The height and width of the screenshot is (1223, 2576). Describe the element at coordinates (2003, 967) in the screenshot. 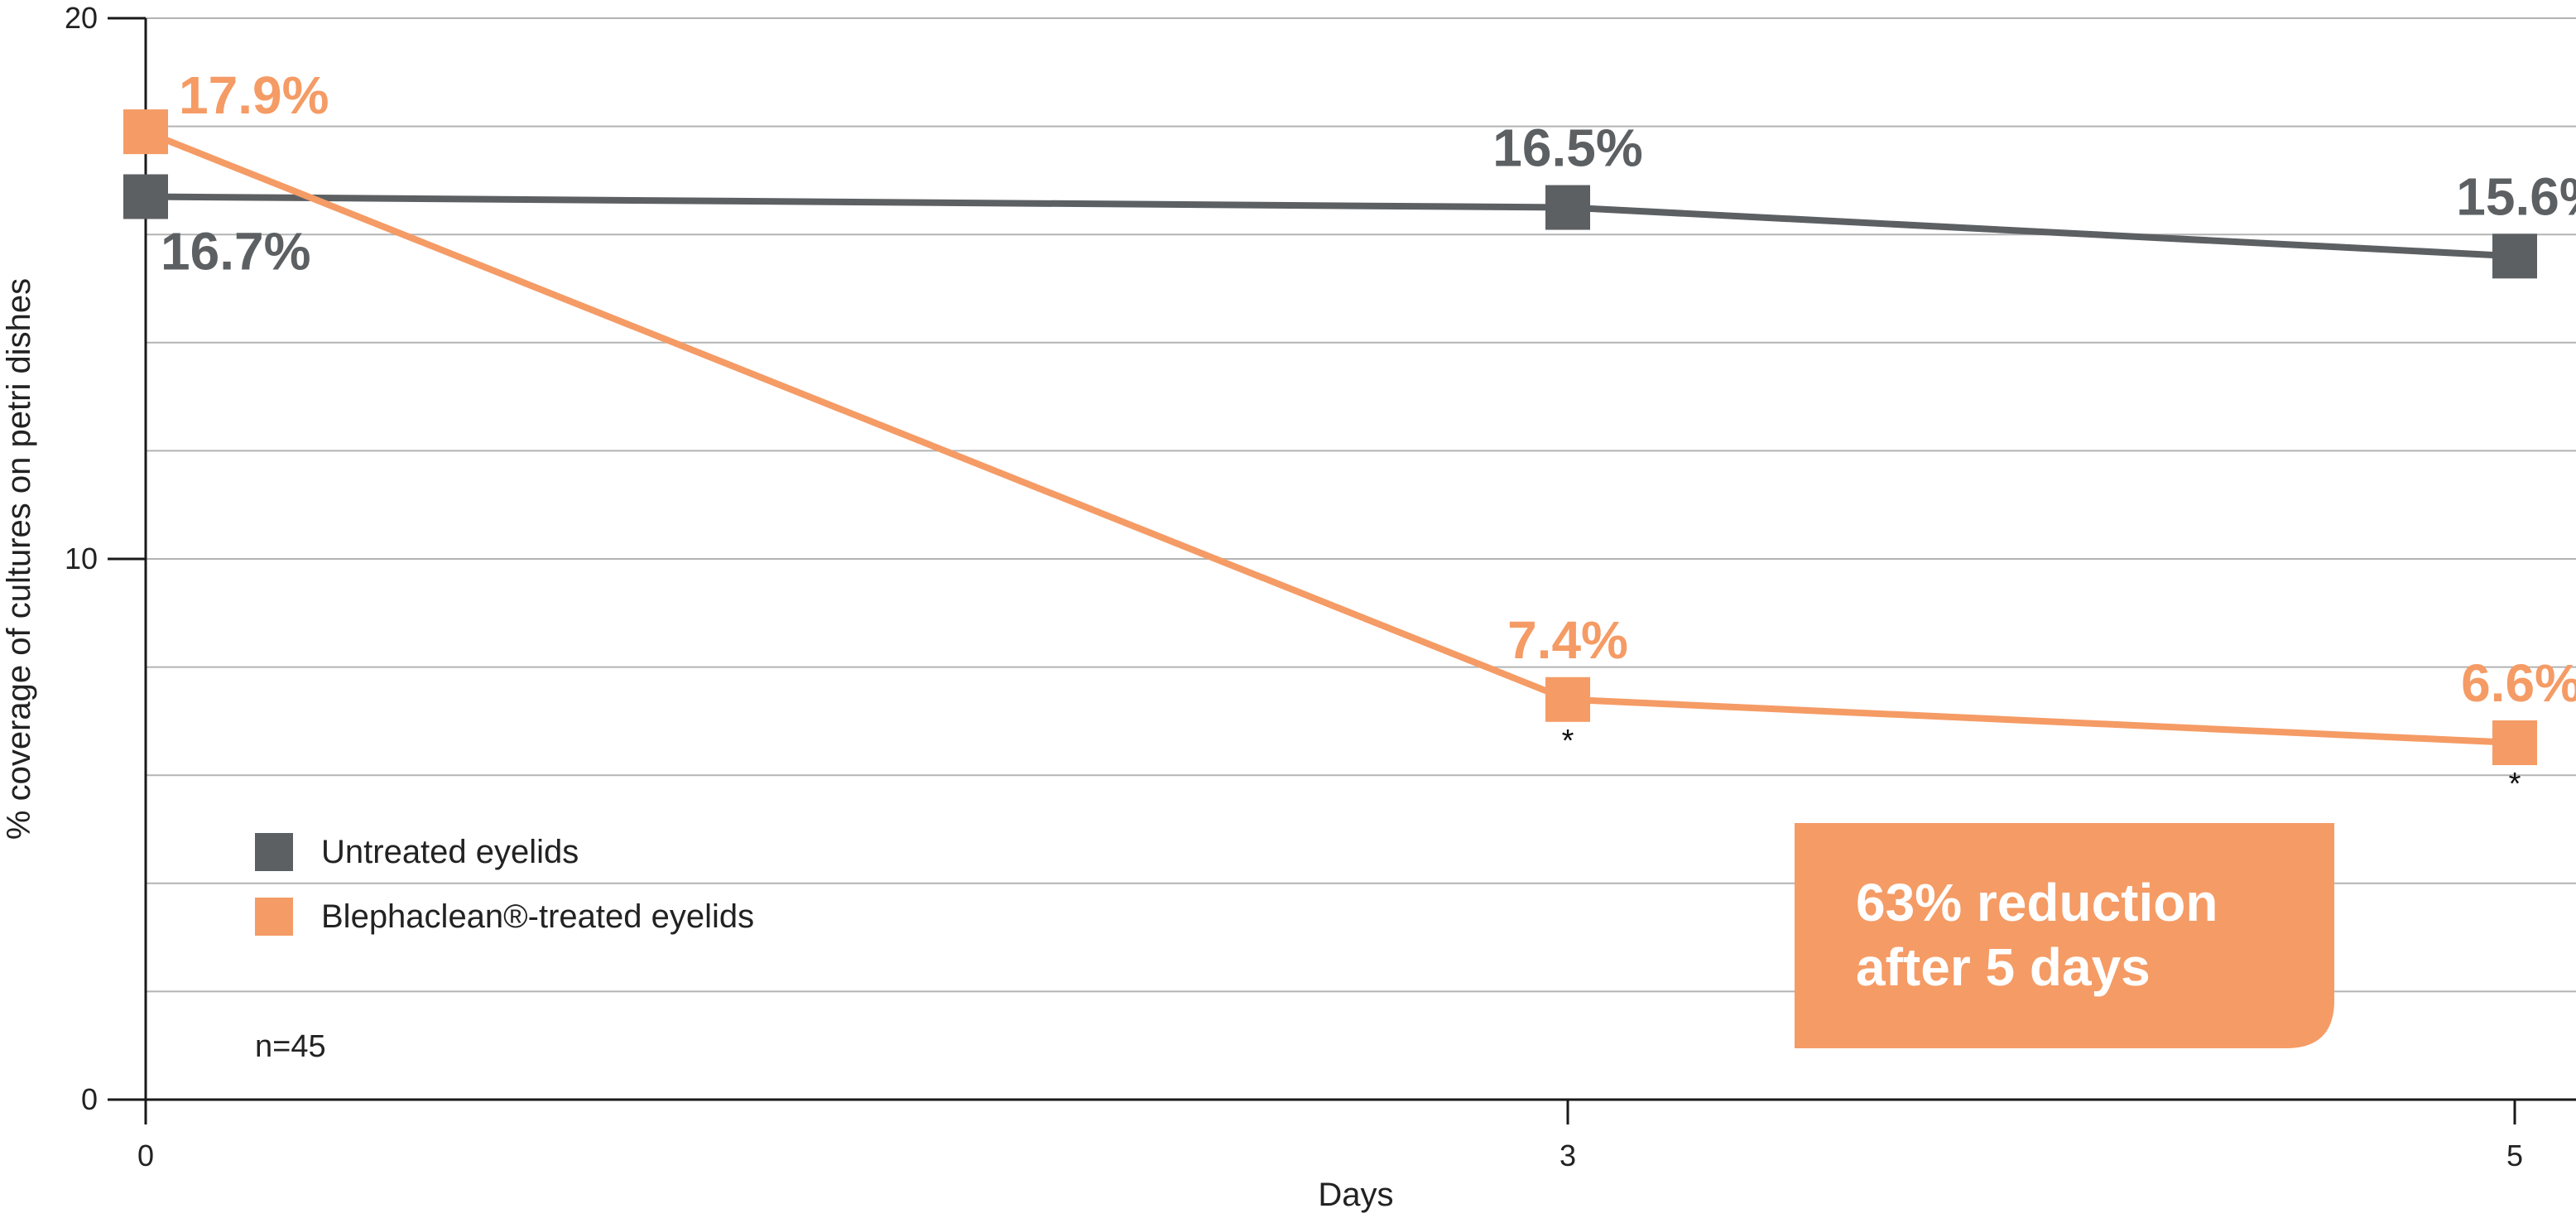

I see `callout-line-2: after 5 days` at that location.